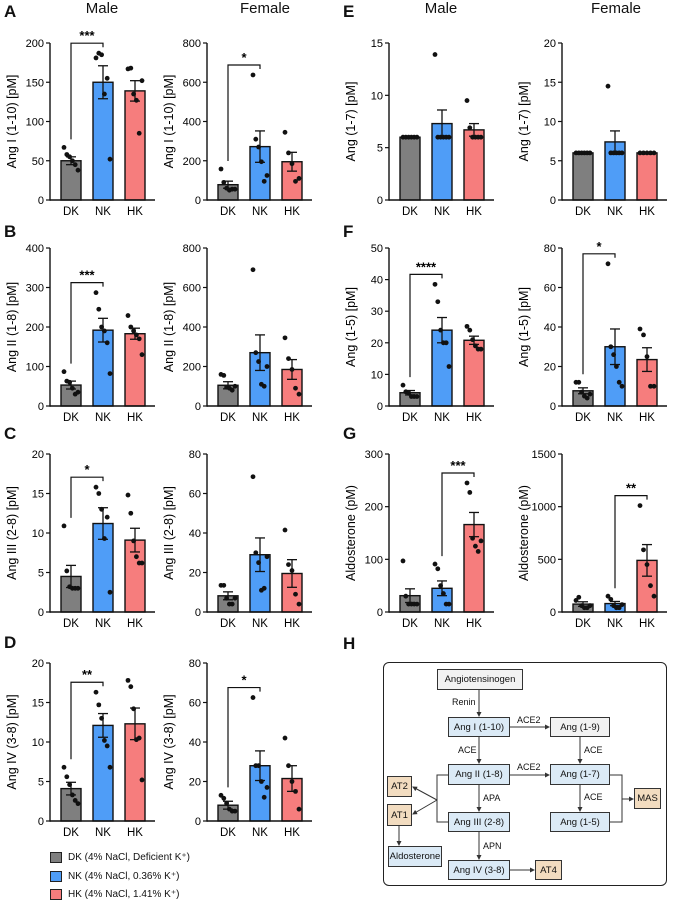  Describe the element at coordinates (12, 327) in the screenshot. I see `y-axis-label: Ang II (1-8) [pM]` at that location.